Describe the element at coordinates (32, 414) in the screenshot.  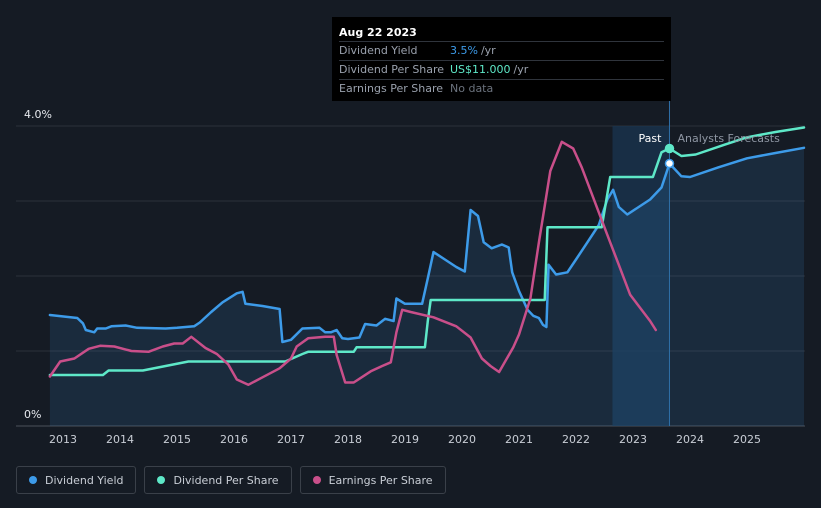
I see `y-tick-label: 0%` at that location.